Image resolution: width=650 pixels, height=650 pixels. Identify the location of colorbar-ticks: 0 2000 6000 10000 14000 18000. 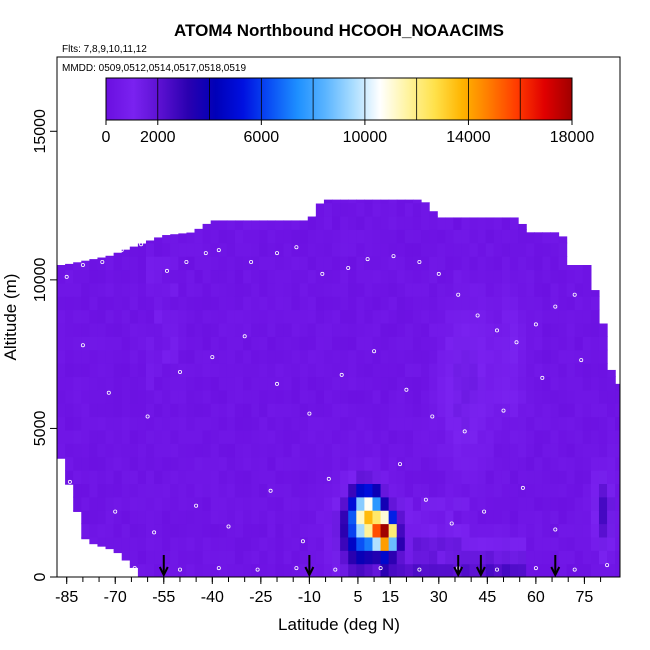
(348, 112).